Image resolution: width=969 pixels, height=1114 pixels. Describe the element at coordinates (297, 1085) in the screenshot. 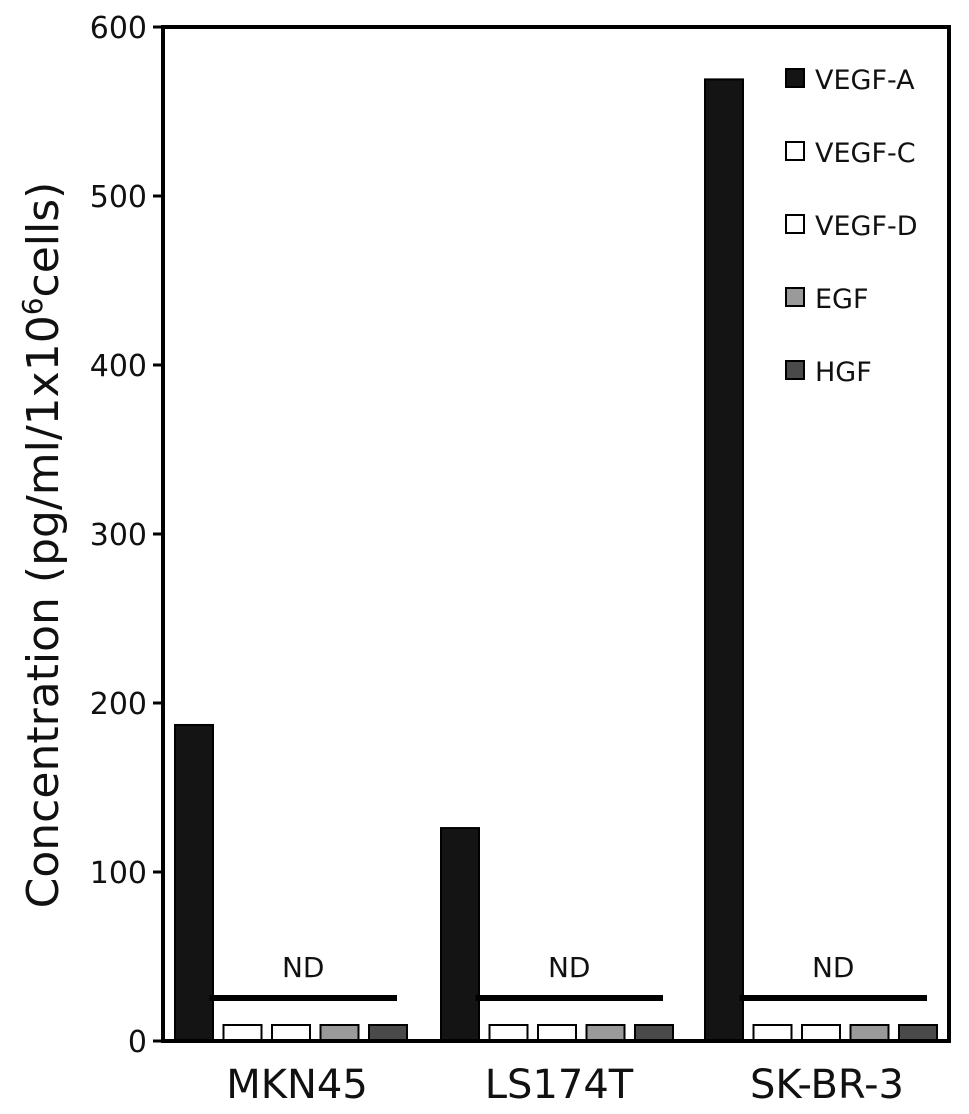

I see `x-category-label: MKN45` at that location.